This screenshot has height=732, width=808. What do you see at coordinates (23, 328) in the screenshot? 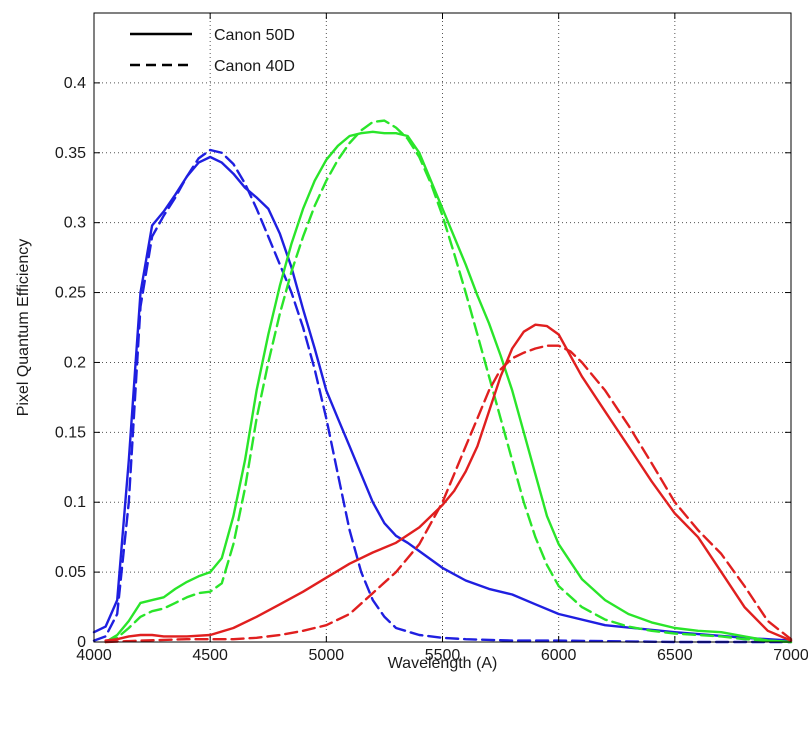
I see `y-axis-title: Pixel Quantum Efficiency` at bounding box center [23, 328].